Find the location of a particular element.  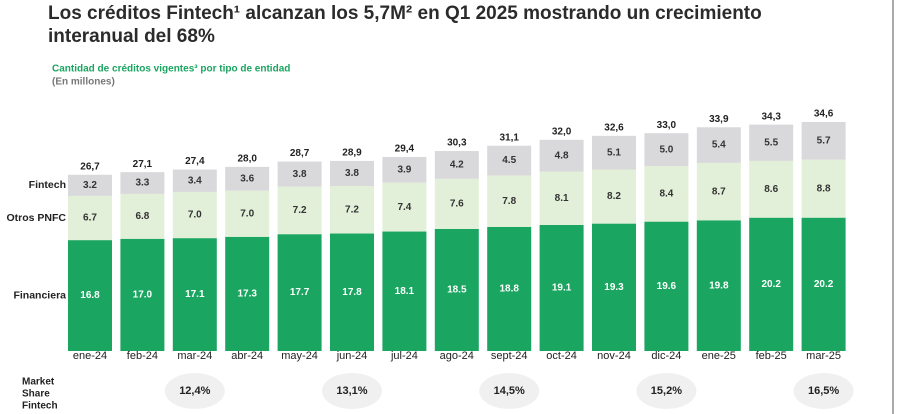

total-label: 27,1 is located at coordinates (143, 164).